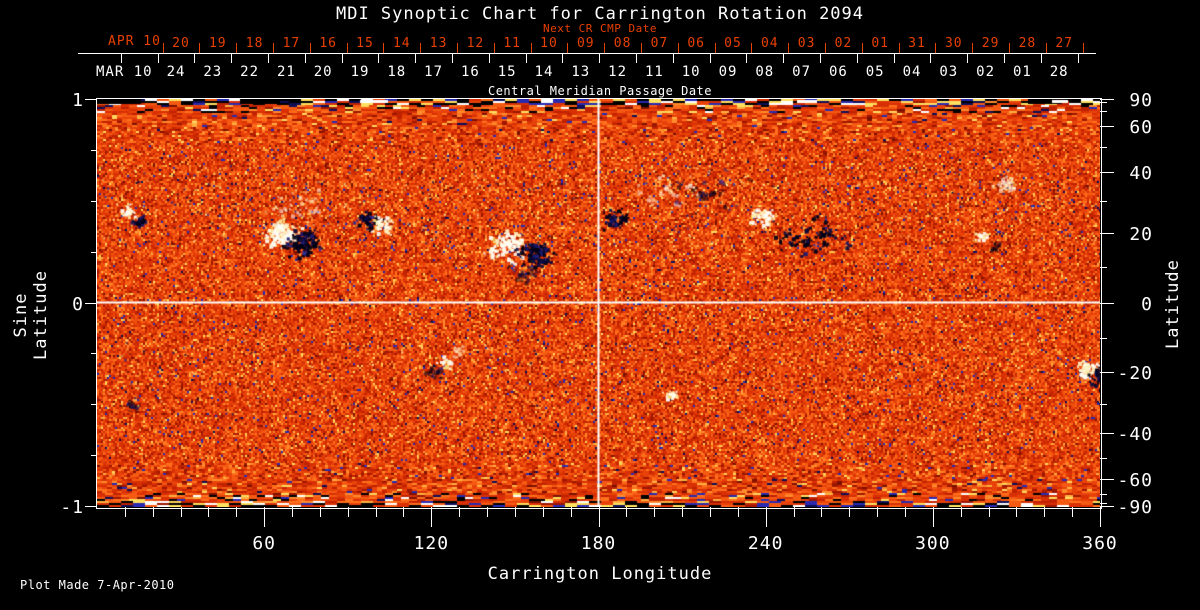 The image size is (1200, 610). What do you see at coordinates (986, 72) in the screenshot?
I see `cmp-day-label: 02` at bounding box center [986, 72].